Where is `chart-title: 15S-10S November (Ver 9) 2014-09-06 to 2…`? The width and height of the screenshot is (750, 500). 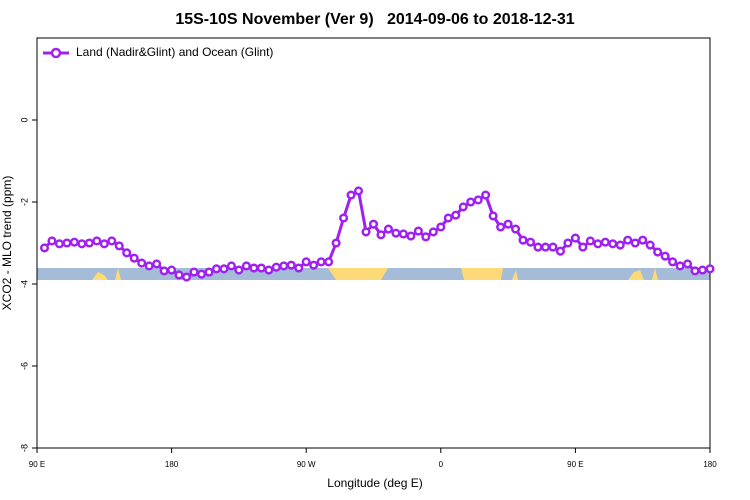
chart-title: 15S-10S November (Ver 9) 2014-09-06 to 2… is located at coordinates (374, 19).